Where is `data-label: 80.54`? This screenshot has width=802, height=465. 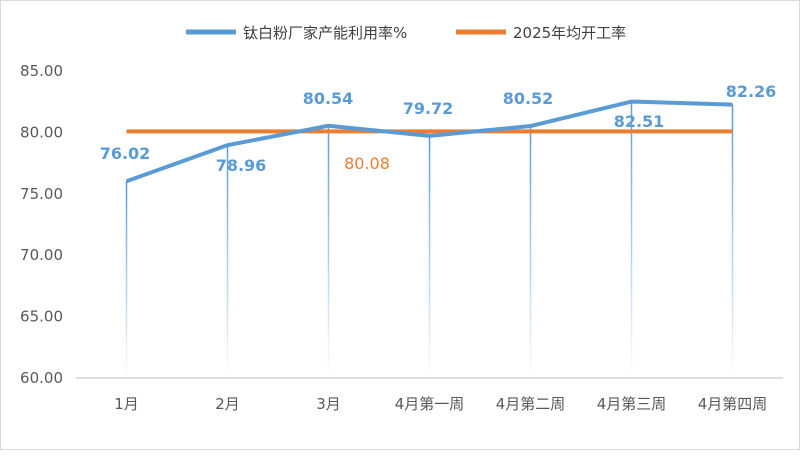 data-label: 80.54 is located at coordinates (328, 98).